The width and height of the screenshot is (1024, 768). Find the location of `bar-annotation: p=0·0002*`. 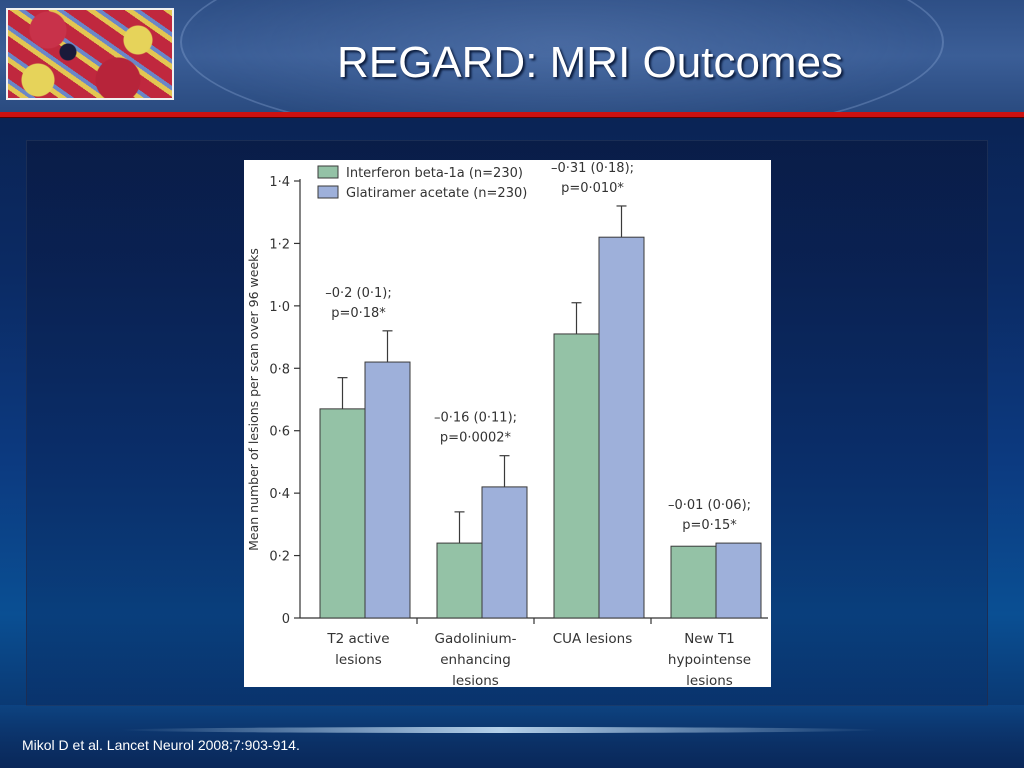

bar-annotation: p=0·0002* is located at coordinates (476, 438).